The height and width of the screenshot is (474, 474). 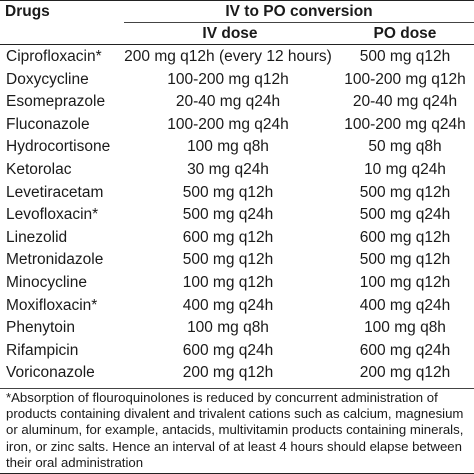 I want to click on table-row: Levofloxacin* 500 mg q24h 500 mg q24h, so click(x=237, y=215).